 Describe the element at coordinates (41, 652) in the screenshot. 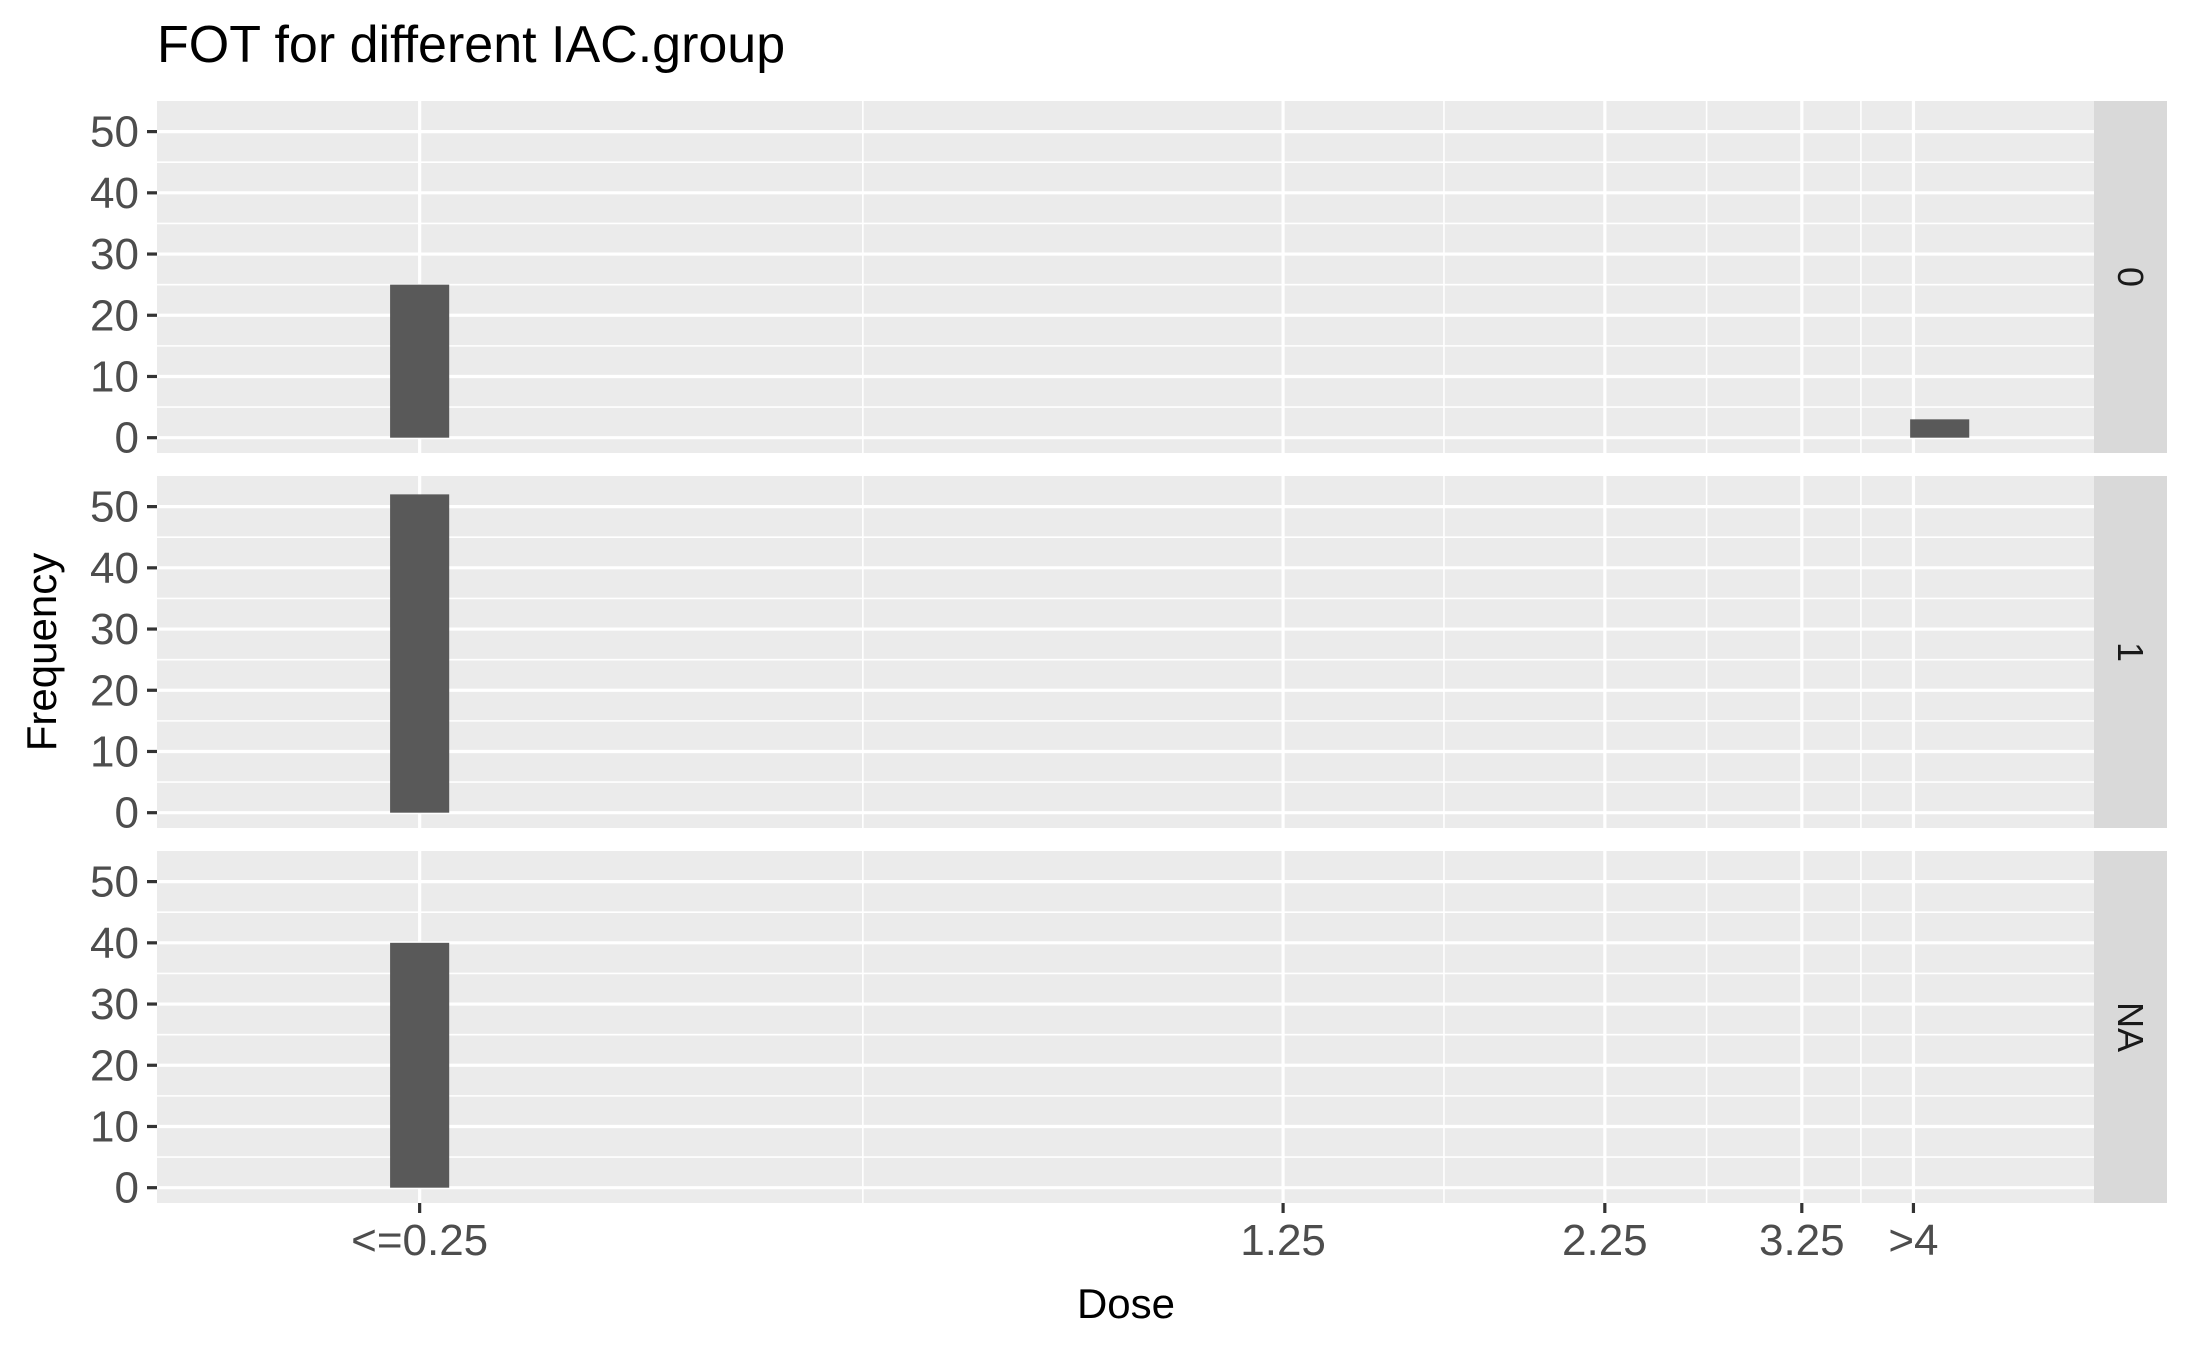

I see `y-axis-title: Frequency` at that location.